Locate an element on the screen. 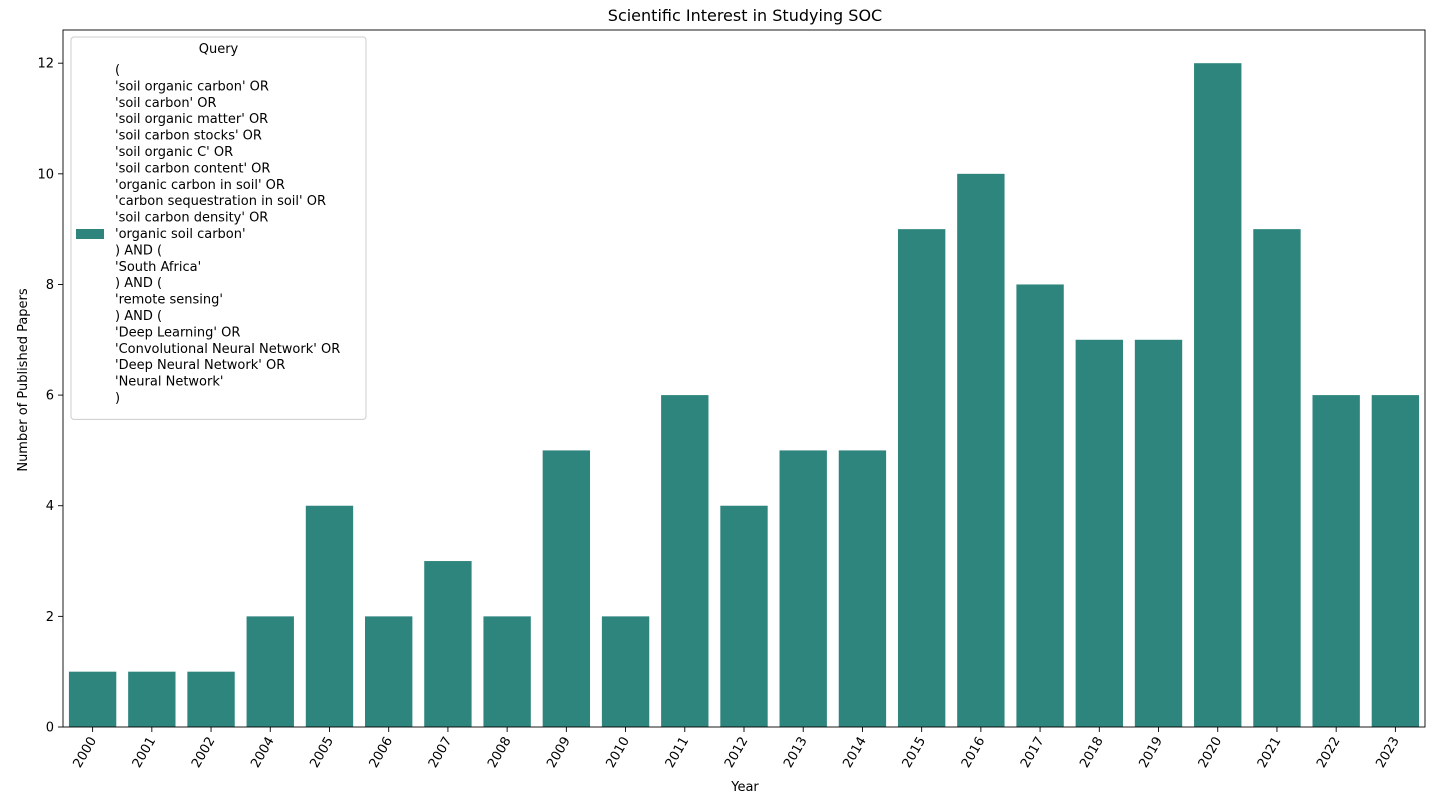 This screenshot has height=792, width=1440. x-tick-label: 2021 is located at coordinates (1270, 753).